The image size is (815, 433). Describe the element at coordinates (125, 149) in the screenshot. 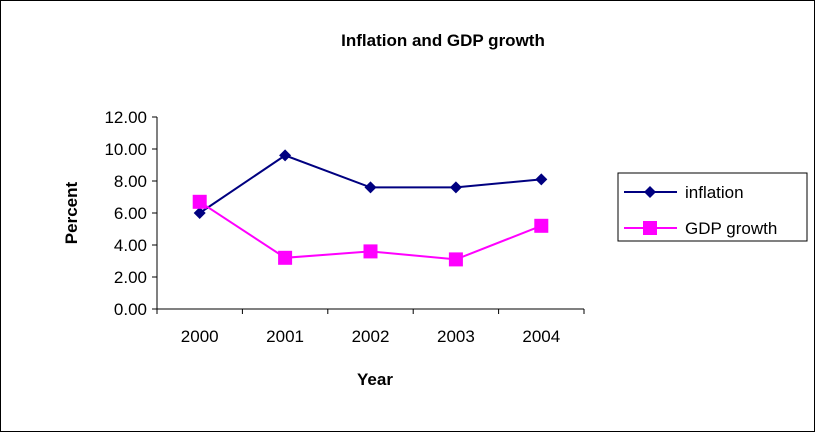

I see `y-tick-label: 10.00` at that location.